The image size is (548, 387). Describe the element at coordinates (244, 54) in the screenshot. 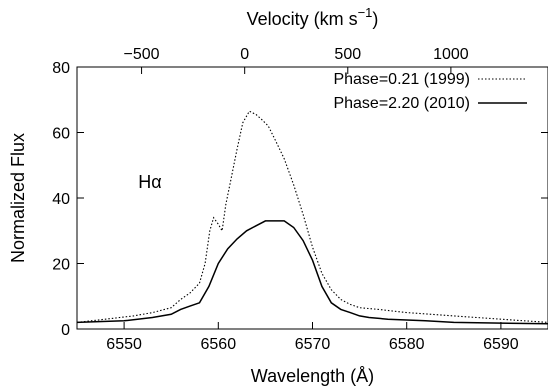

I see `top-tick-label: 0` at that location.